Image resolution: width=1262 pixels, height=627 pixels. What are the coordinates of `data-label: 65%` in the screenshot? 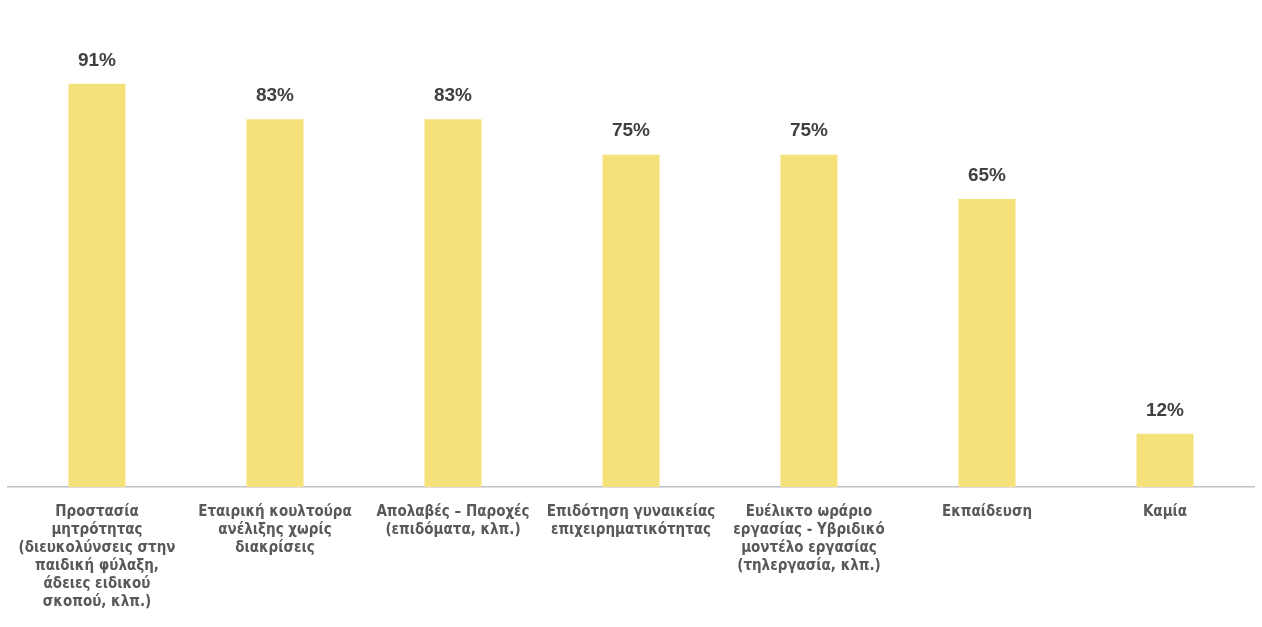 It's located at (987, 174).